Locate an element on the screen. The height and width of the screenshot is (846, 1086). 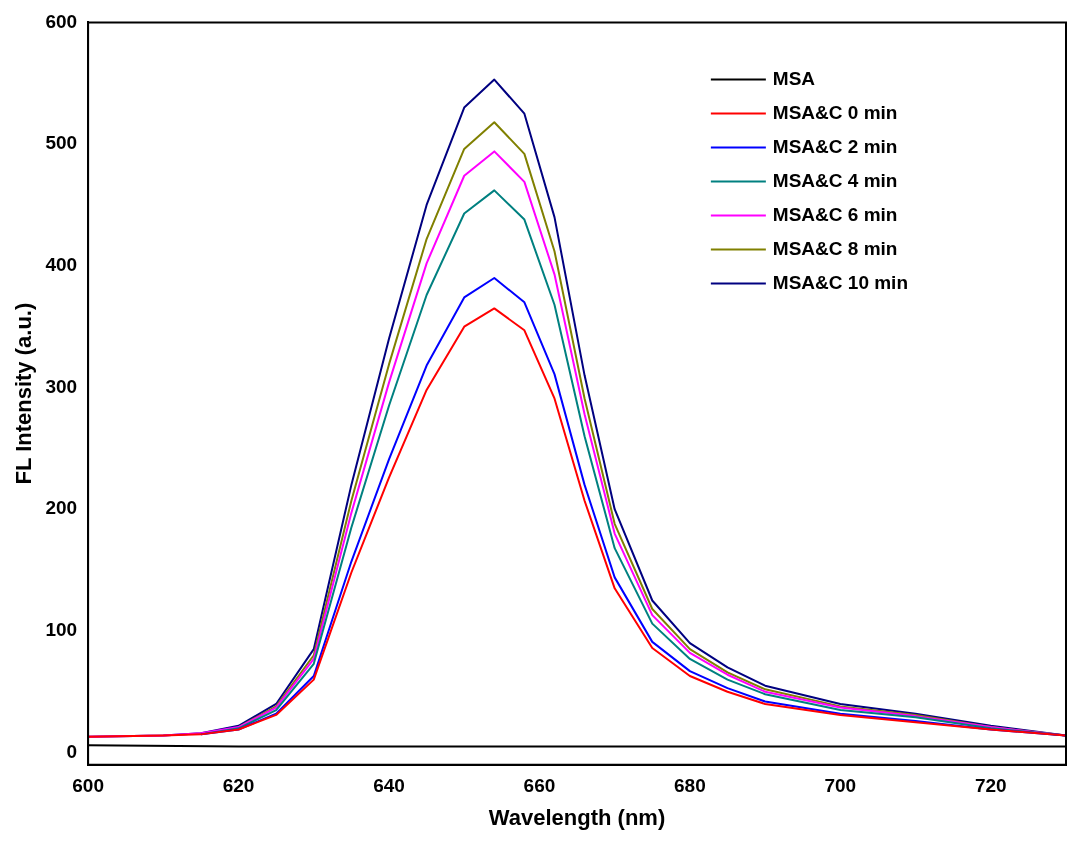
x-tick-label: 680 is located at coordinates (690, 786).